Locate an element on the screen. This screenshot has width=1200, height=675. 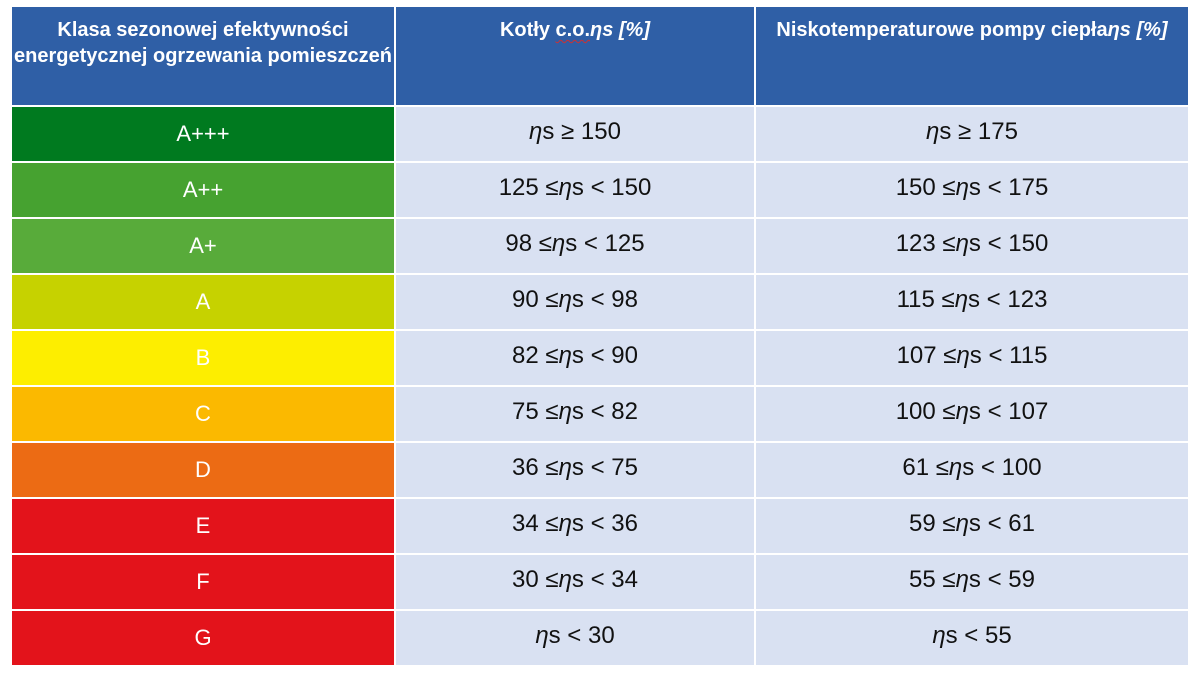
energy-class-cell: B is located at coordinates (204, 358).